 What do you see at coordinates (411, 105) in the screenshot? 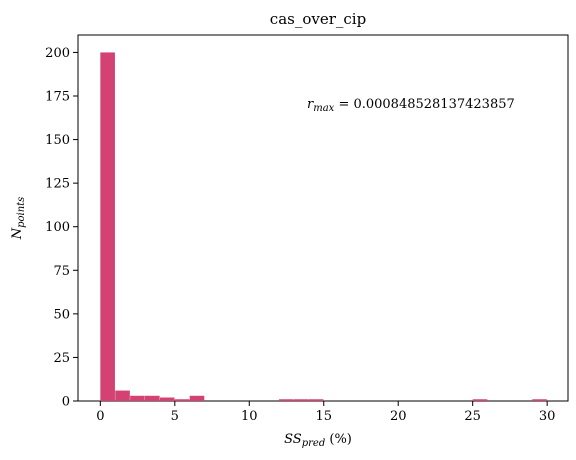
I see `annotation-rmax: rmax = 0.000848528137423857` at bounding box center [411, 105].